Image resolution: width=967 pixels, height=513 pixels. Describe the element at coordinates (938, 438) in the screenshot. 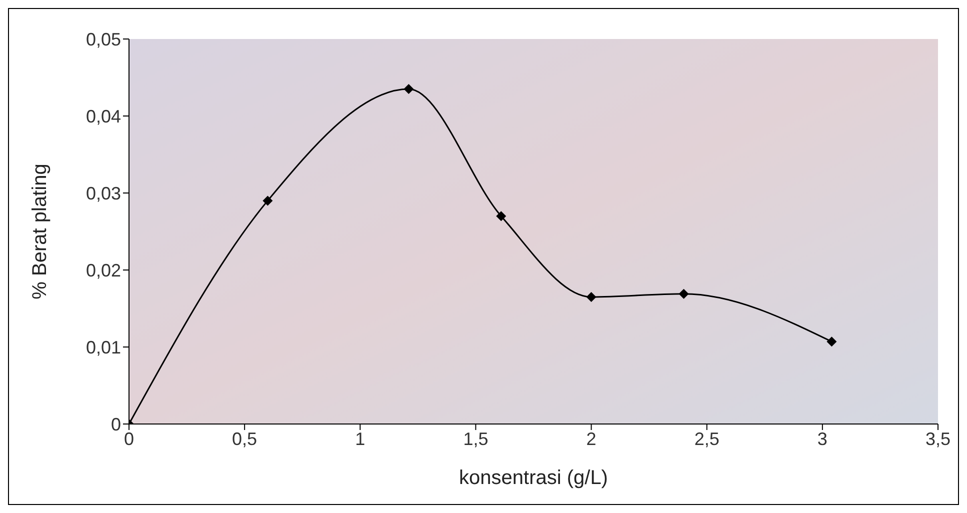

I see `x-tick-label: 3,5` at that location.